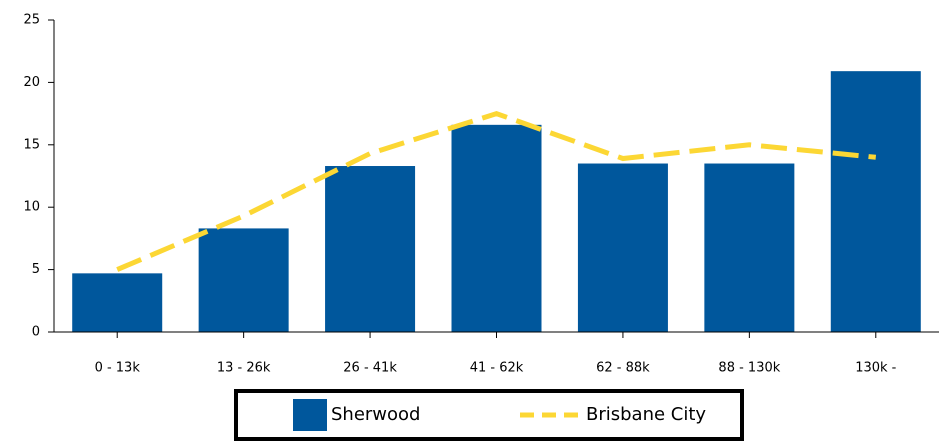 The width and height of the screenshot is (941, 441). I want to click on x-tick-label: 88 - 130k, so click(749, 368).